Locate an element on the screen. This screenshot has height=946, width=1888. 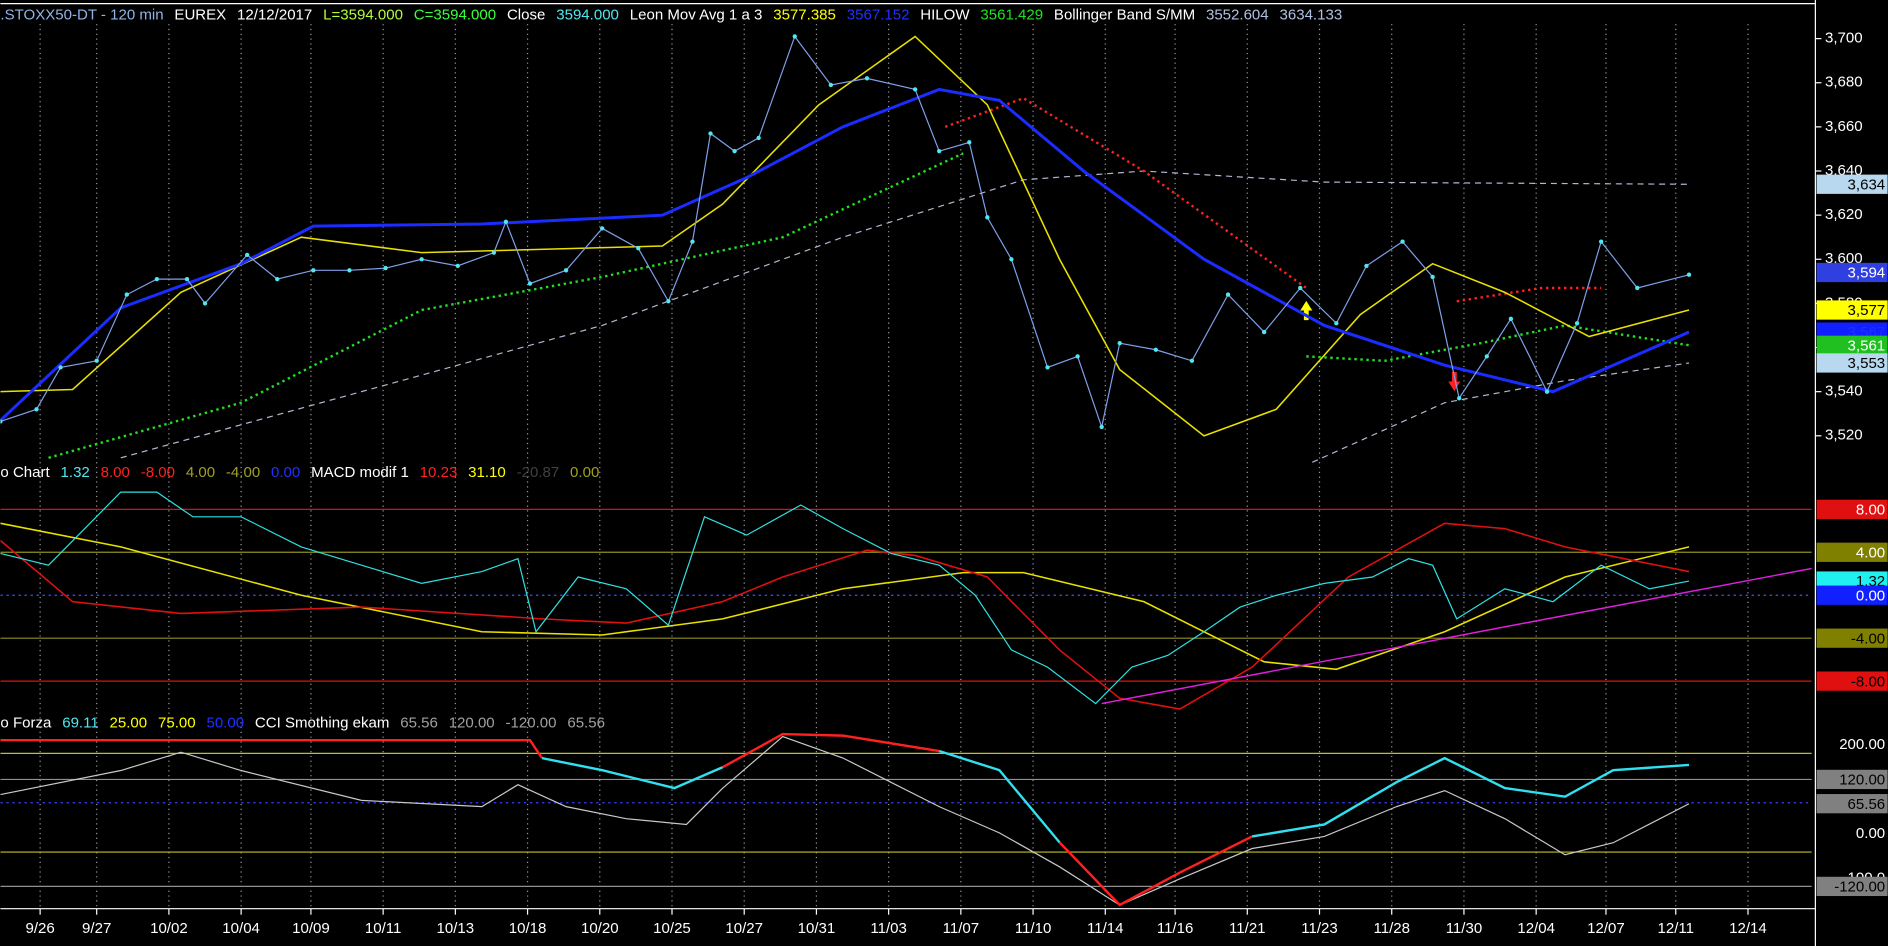
x-tick-label: 10/20 is located at coordinates (600, 928).